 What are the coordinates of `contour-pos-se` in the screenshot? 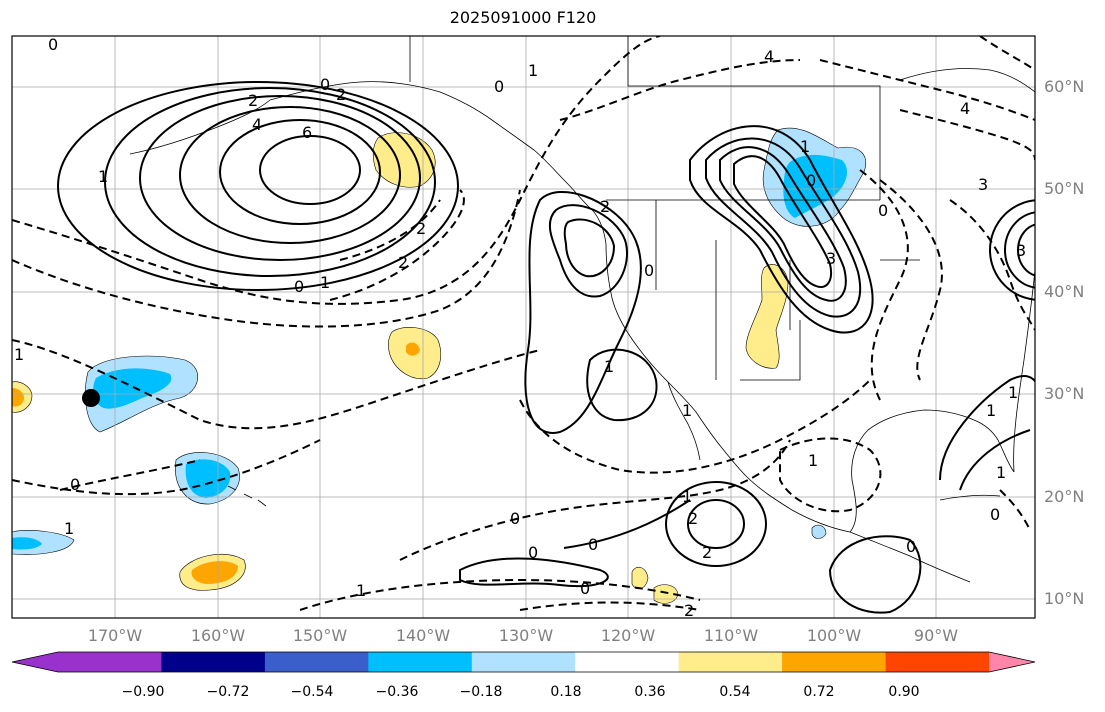 It's located at (987, 428).